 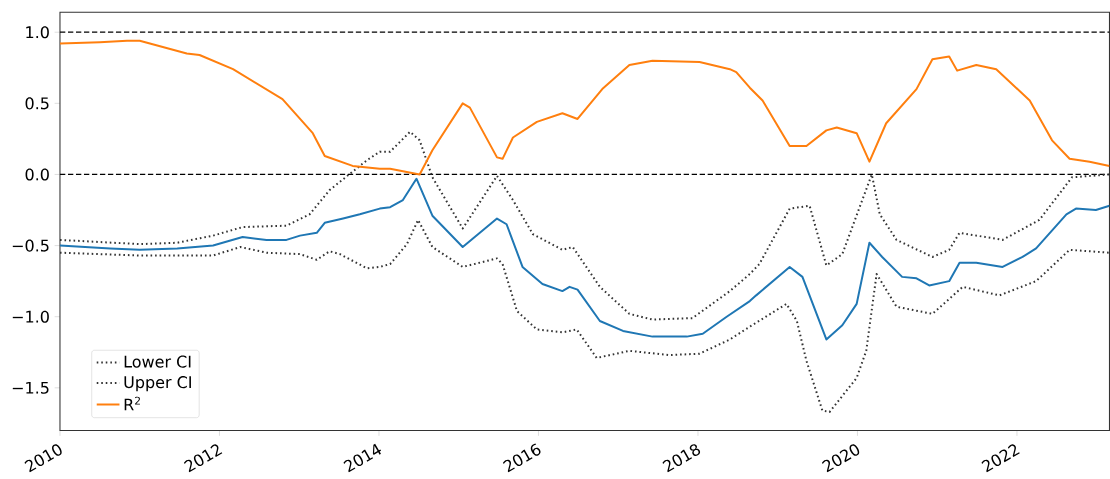 What do you see at coordinates (157, 361) in the screenshot?
I see `legend-label: Lower CI` at bounding box center [157, 361].